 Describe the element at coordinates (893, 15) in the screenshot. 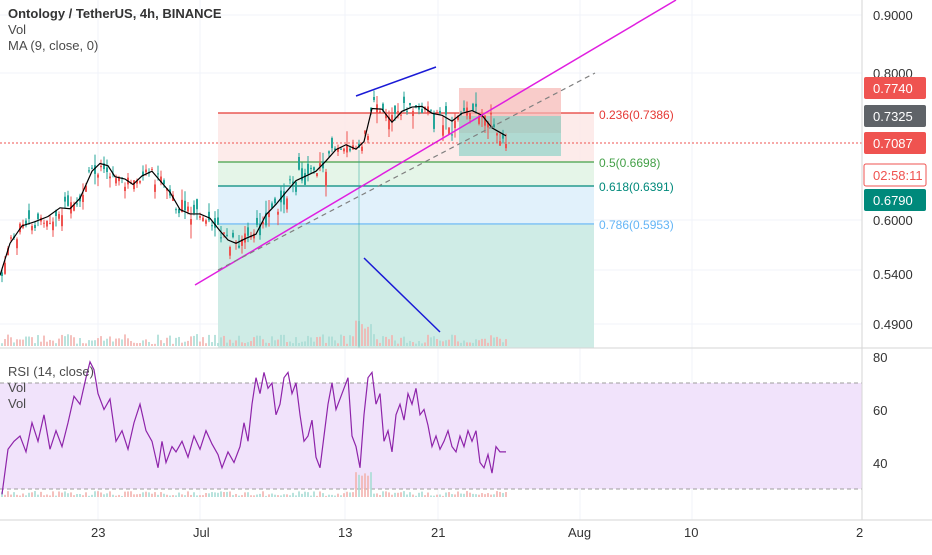

I see `price-tick: 0.9000` at that location.